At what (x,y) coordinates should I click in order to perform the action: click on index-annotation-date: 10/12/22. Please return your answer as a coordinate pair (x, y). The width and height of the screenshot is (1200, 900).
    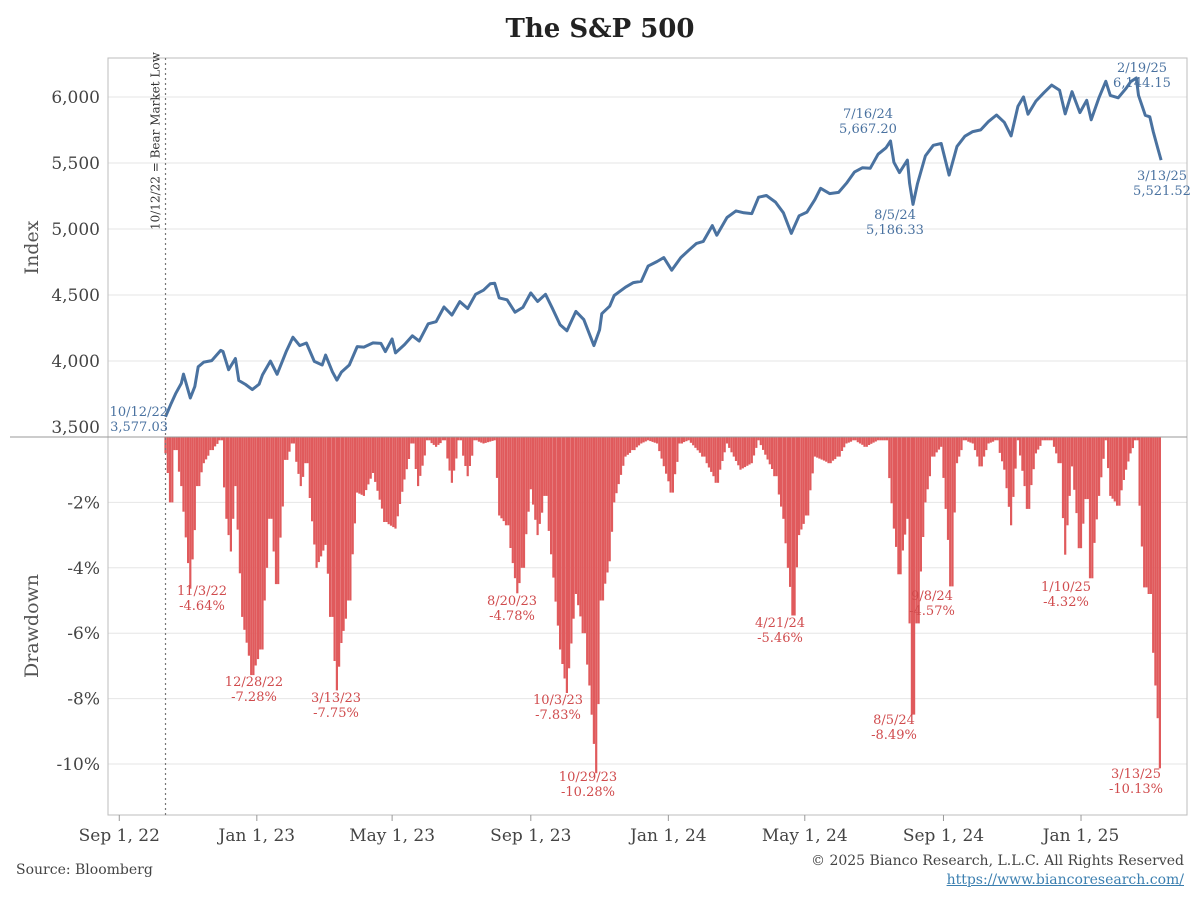
    Looking at the image, I should click on (139, 412).